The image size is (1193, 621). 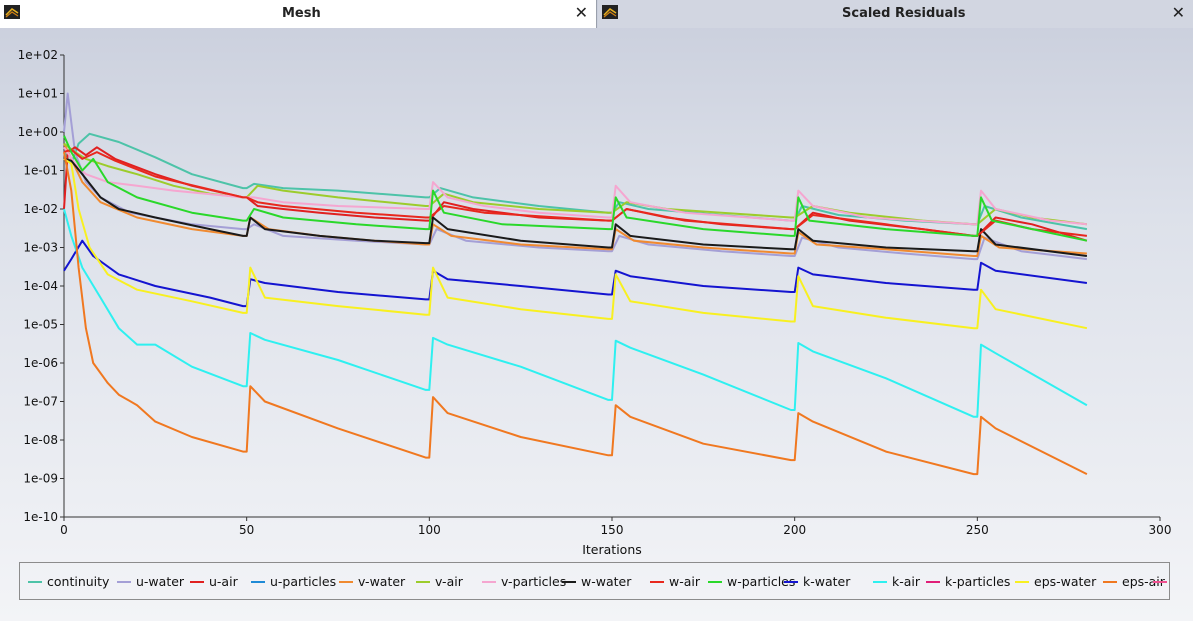 What do you see at coordinates (64, 530) in the screenshot?
I see `x-tick-label: 0` at bounding box center [64, 530].